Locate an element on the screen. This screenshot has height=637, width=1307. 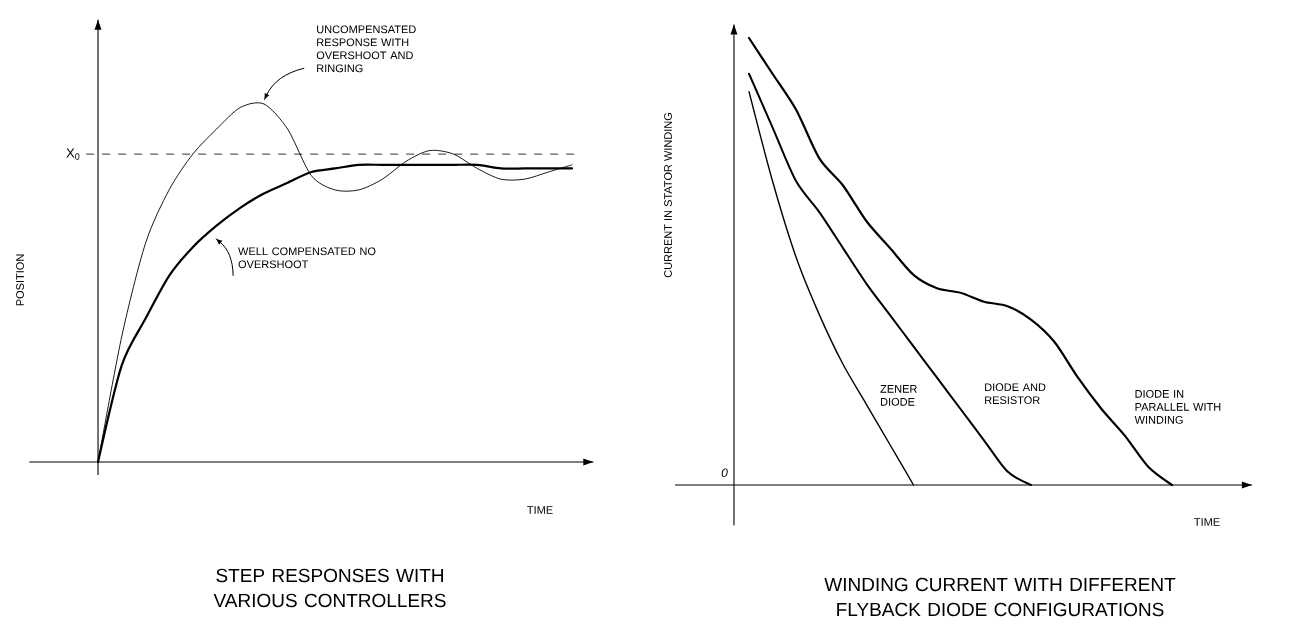
series-label: DIODE IN PARALLEL WITH WINDING is located at coordinates (1177, 406).